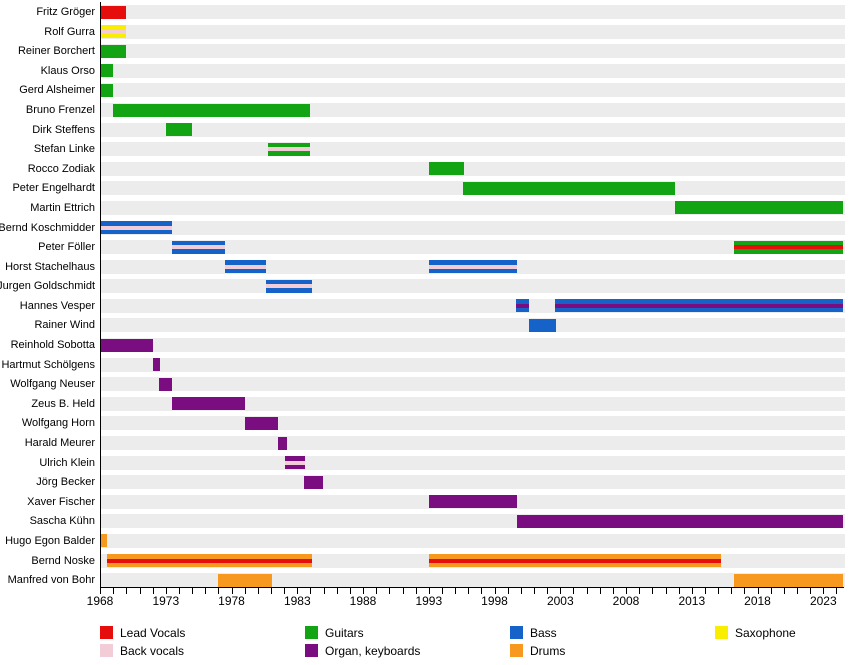 The image size is (850, 665). What do you see at coordinates (721, 632) in the screenshot?
I see `legend-swatch-saxophone` at bounding box center [721, 632].